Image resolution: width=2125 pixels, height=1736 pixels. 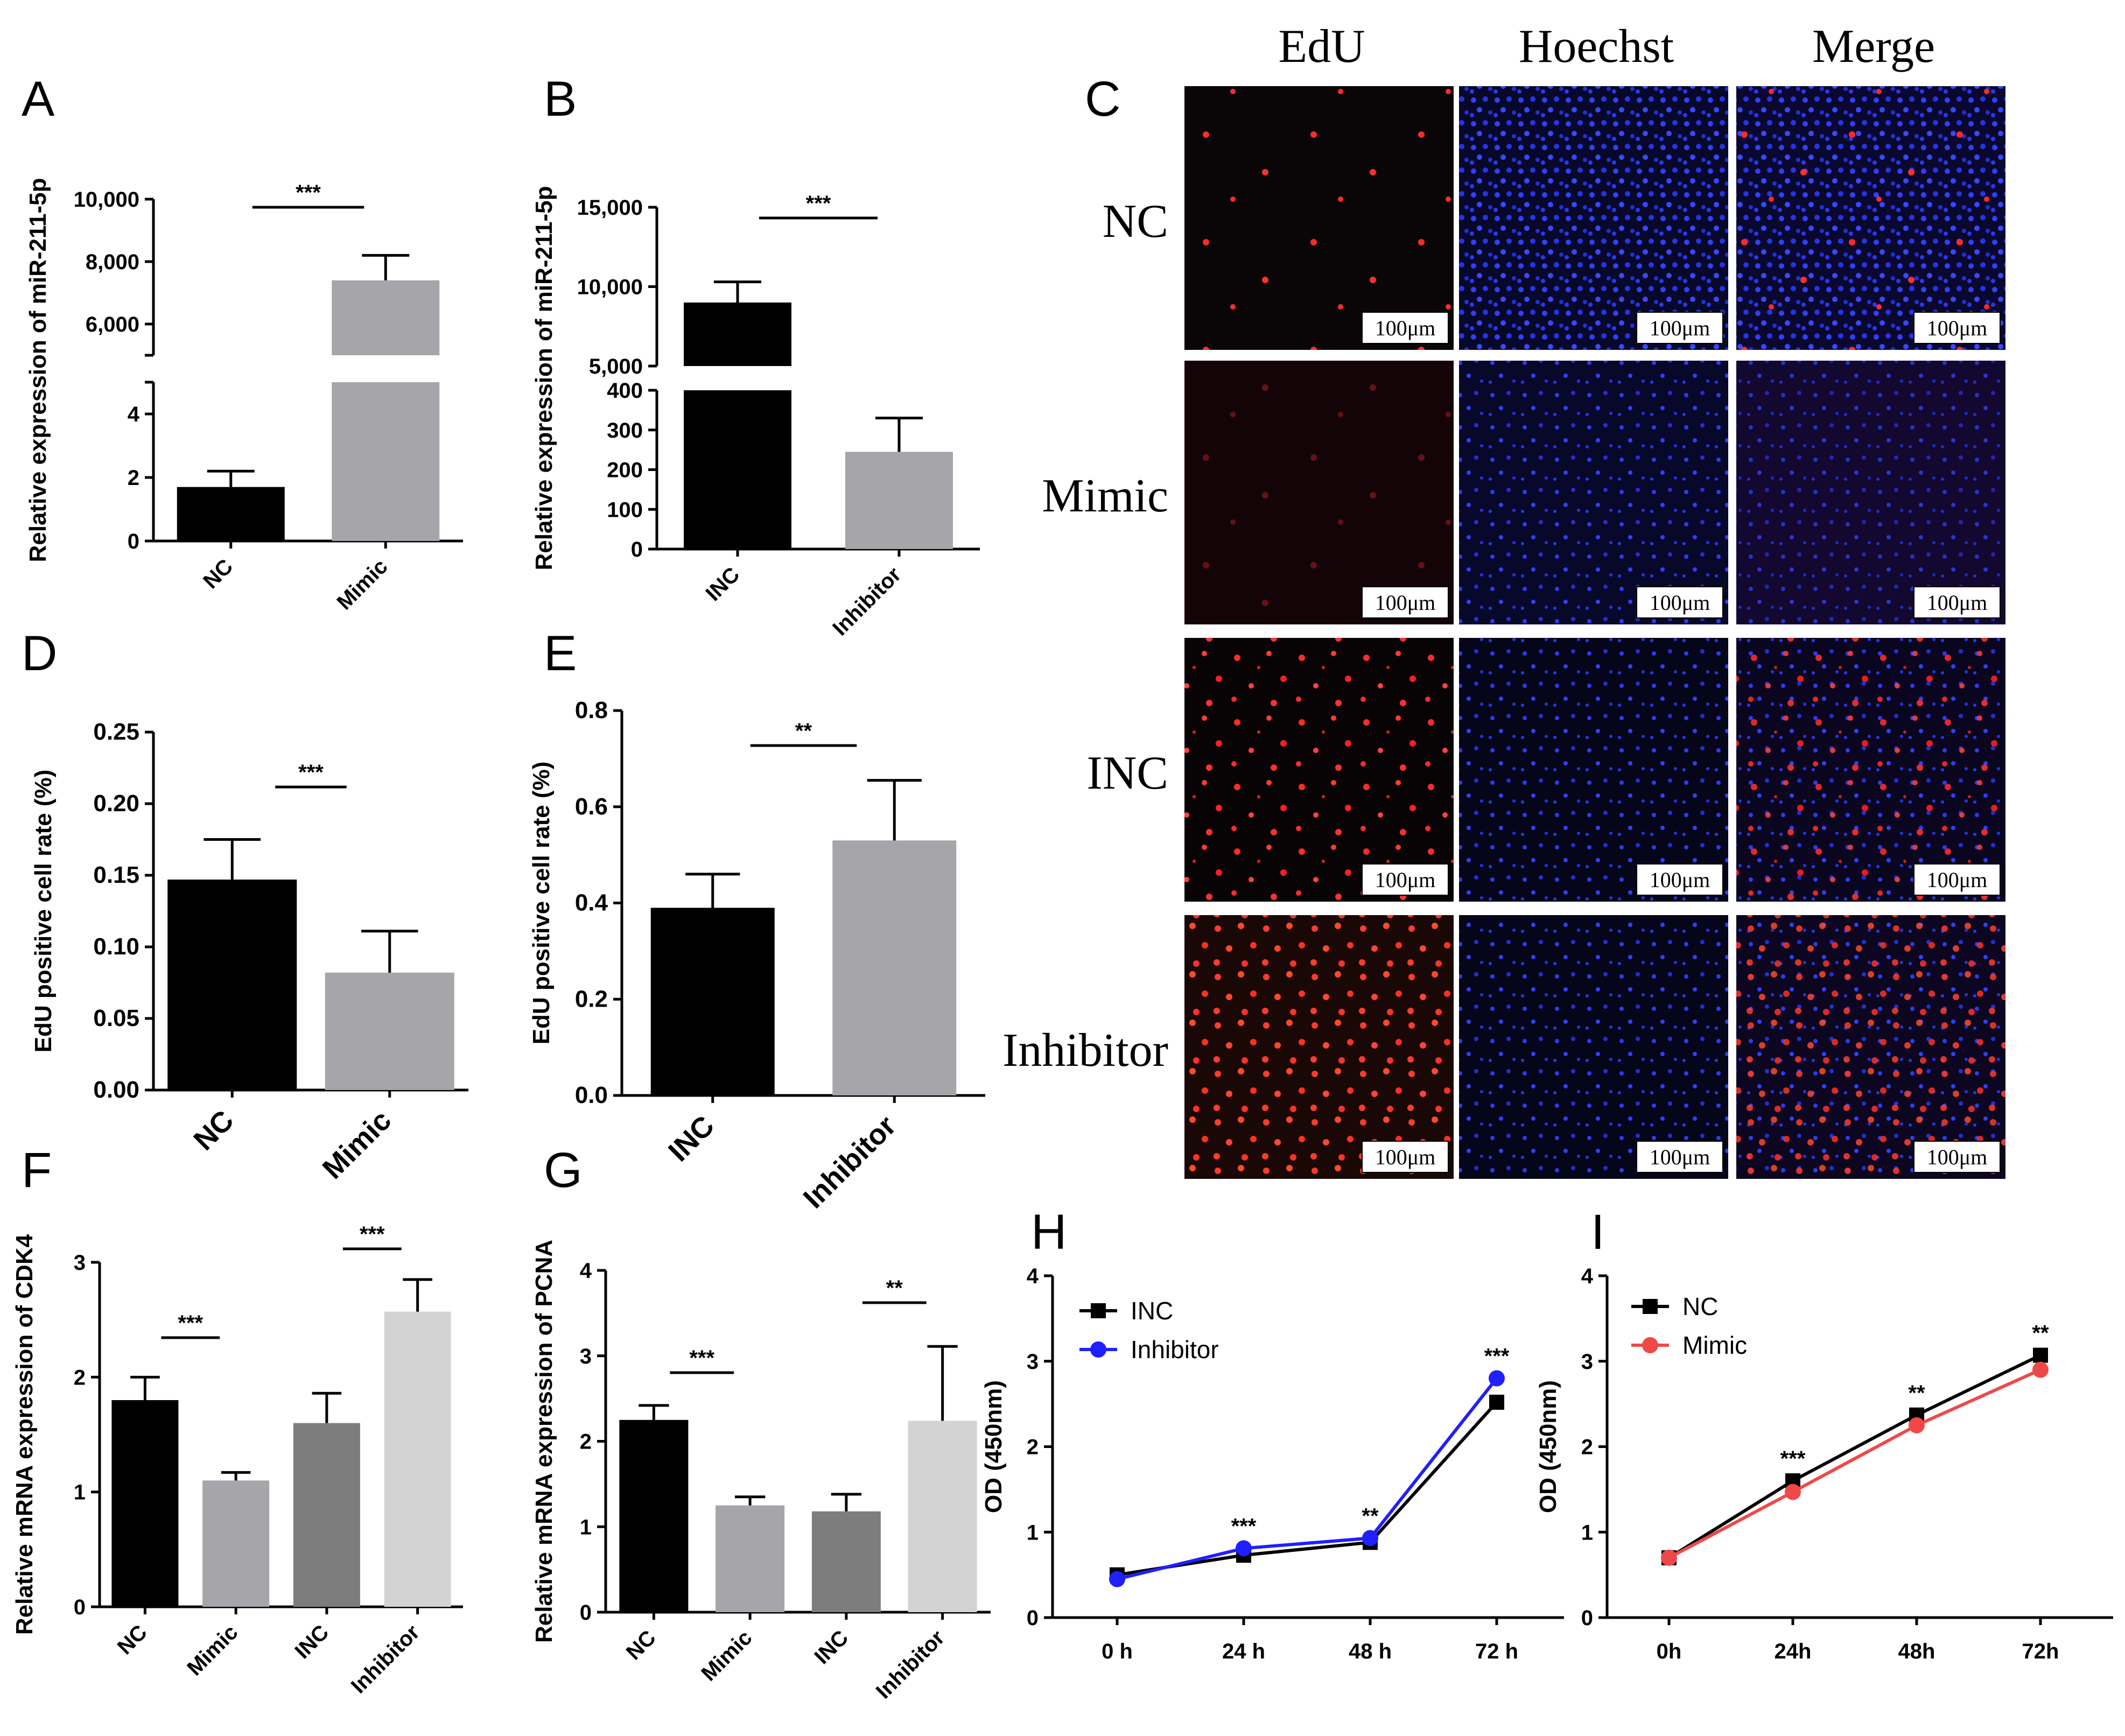 What do you see at coordinates (1105, 496) in the screenshot?
I see `row-label-mimic: Mimic` at bounding box center [1105, 496].